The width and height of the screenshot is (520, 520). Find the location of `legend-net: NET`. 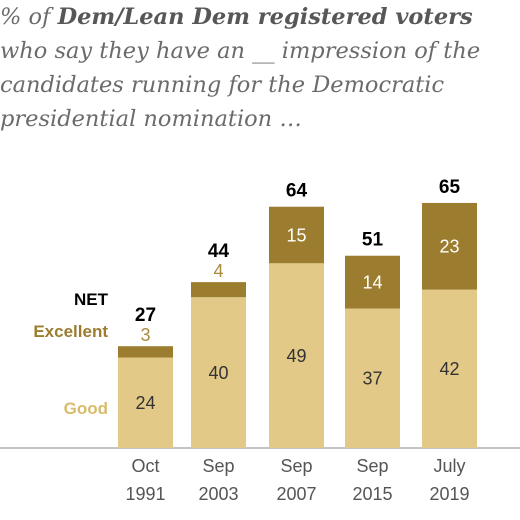

legend-net: NET is located at coordinates (91, 299).